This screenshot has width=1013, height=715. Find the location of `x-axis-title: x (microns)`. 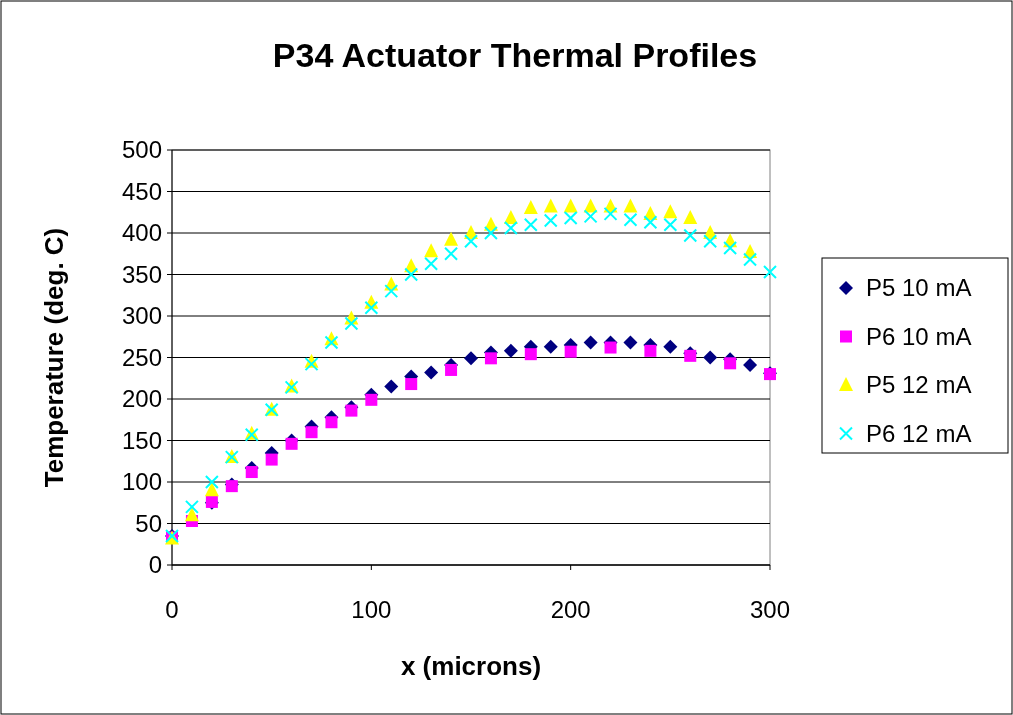

x-axis-title: x (microns) is located at coordinates (471, 666).